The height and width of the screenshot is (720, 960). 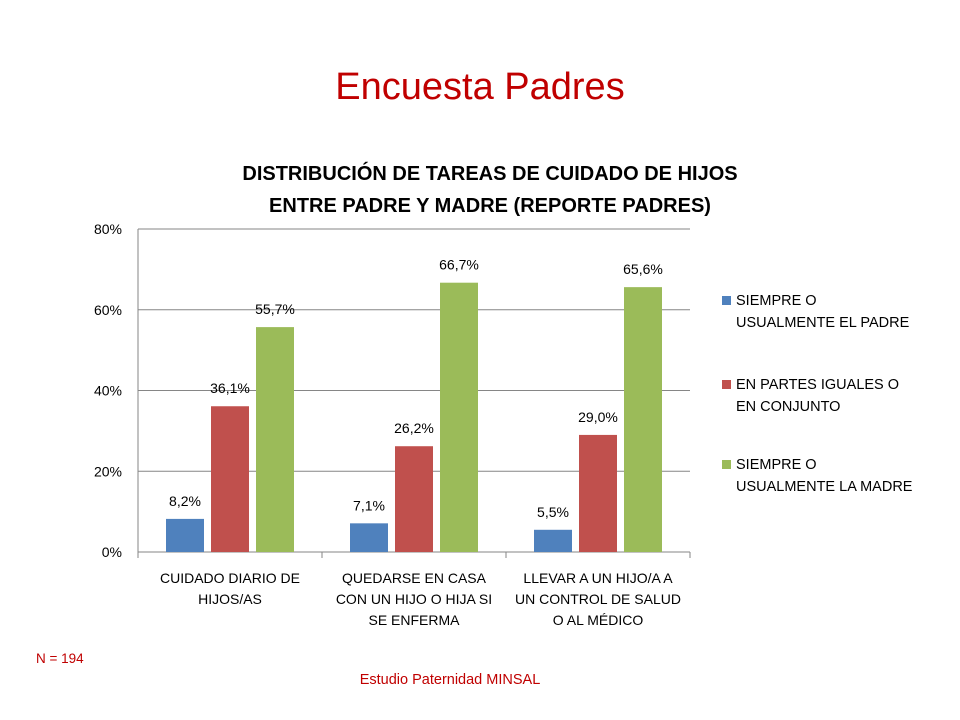 What do you see at coordinates (230, 578) in the screenshot?
I see `category-label: CUIDADO DIARIO DE` at bounding box center [230, 578].